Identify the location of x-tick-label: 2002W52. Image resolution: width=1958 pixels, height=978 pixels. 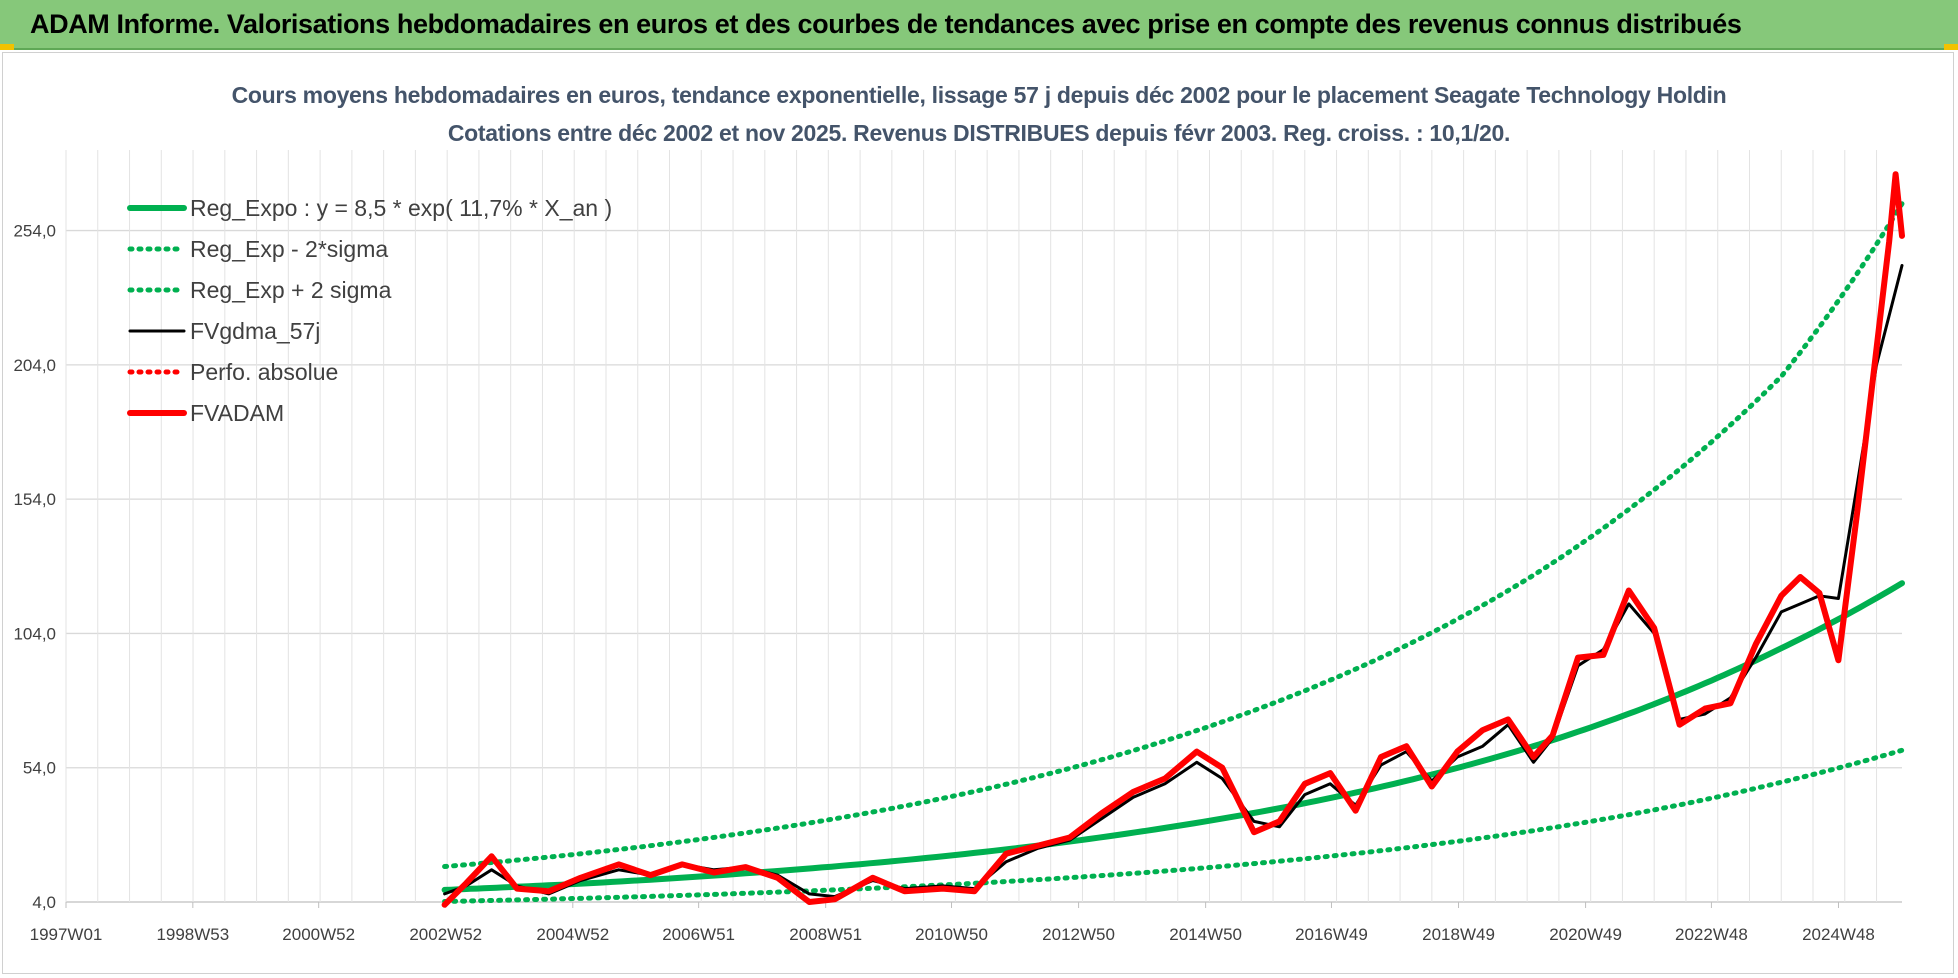
(445, 934).